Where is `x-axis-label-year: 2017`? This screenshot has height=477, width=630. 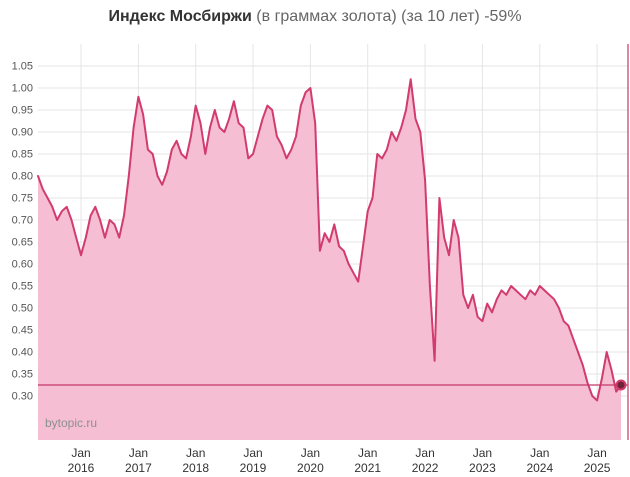
x-axis-label-year: 2017 is located at coordinates (138, 468).